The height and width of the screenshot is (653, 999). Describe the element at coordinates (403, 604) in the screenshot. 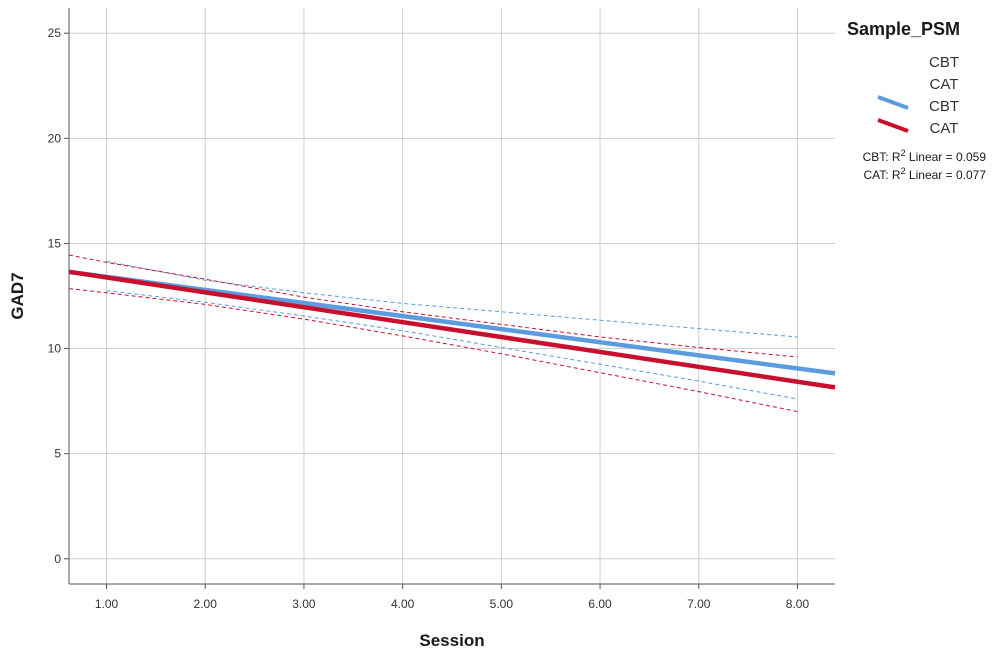

I see `x-tick-label: 4.00` at that location.